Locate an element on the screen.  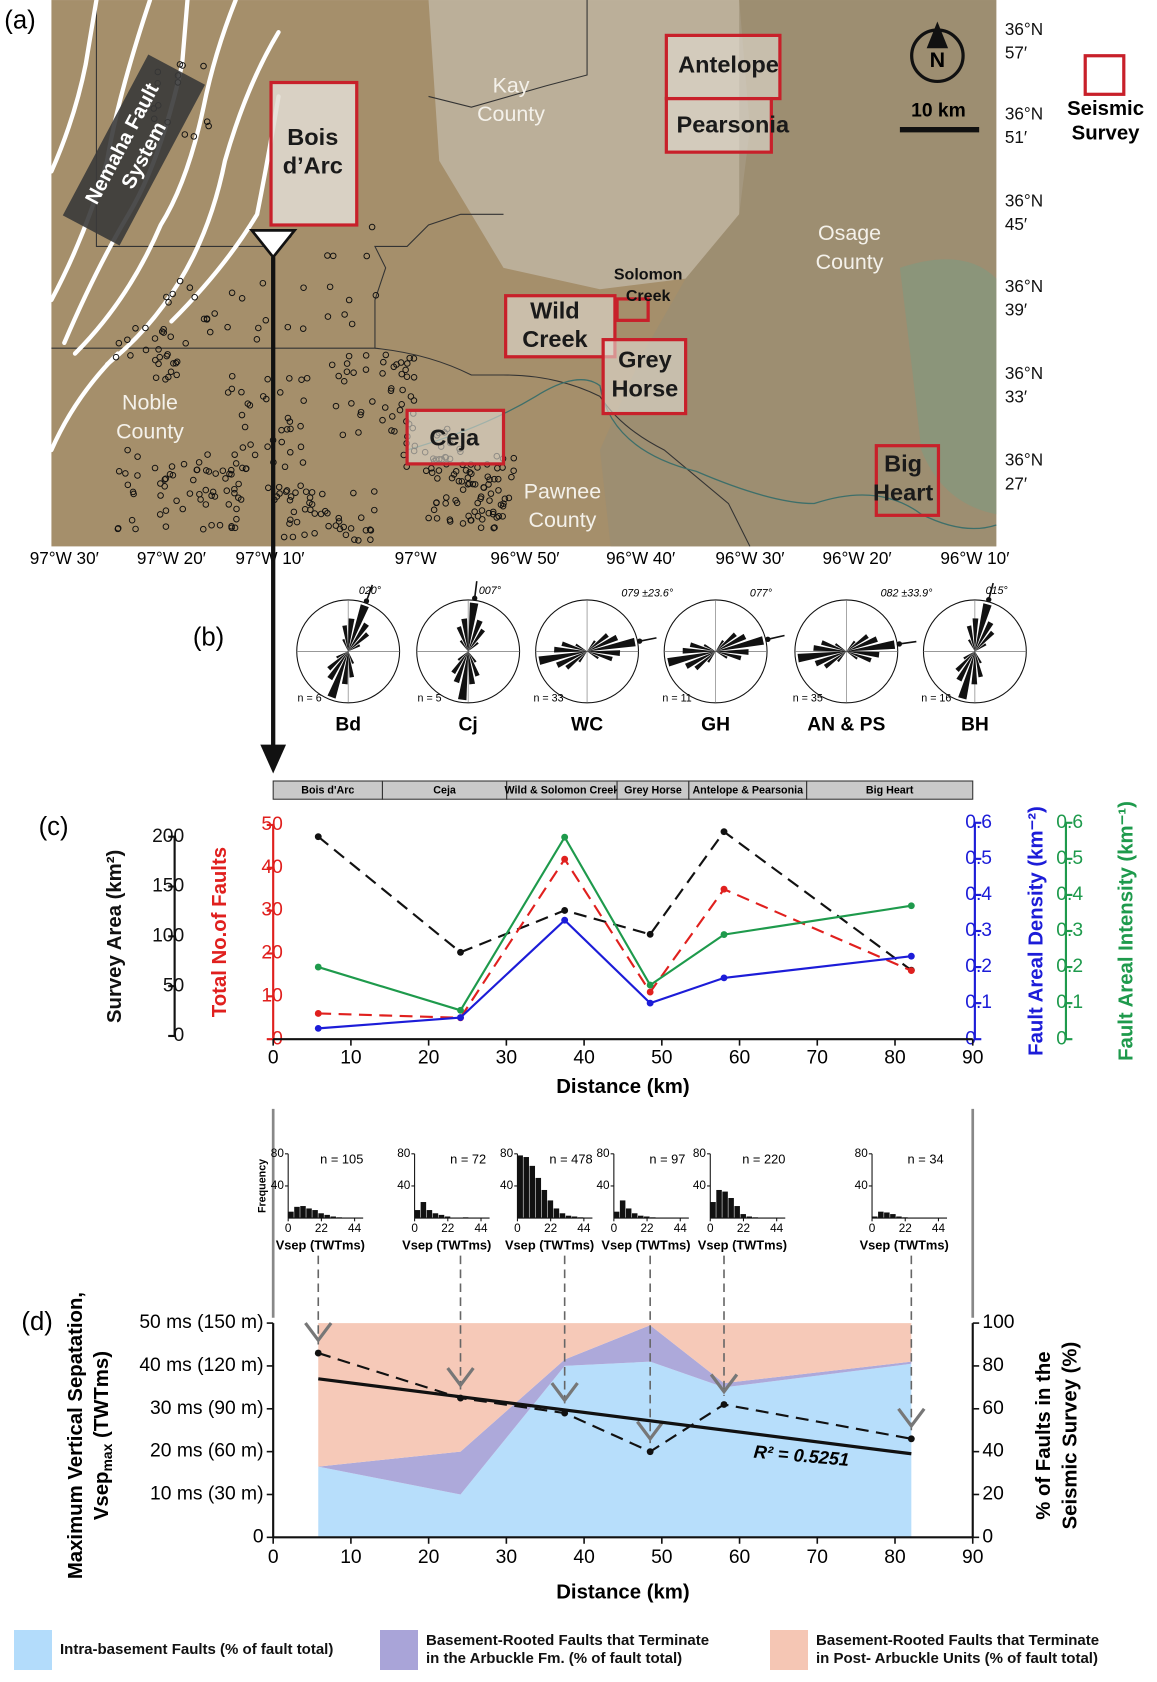
hist-n-label: n = 478 is located at coordinates (570, 1159).